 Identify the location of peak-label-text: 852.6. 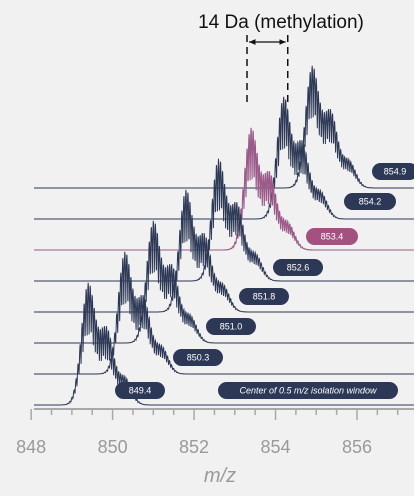
(298, 268).